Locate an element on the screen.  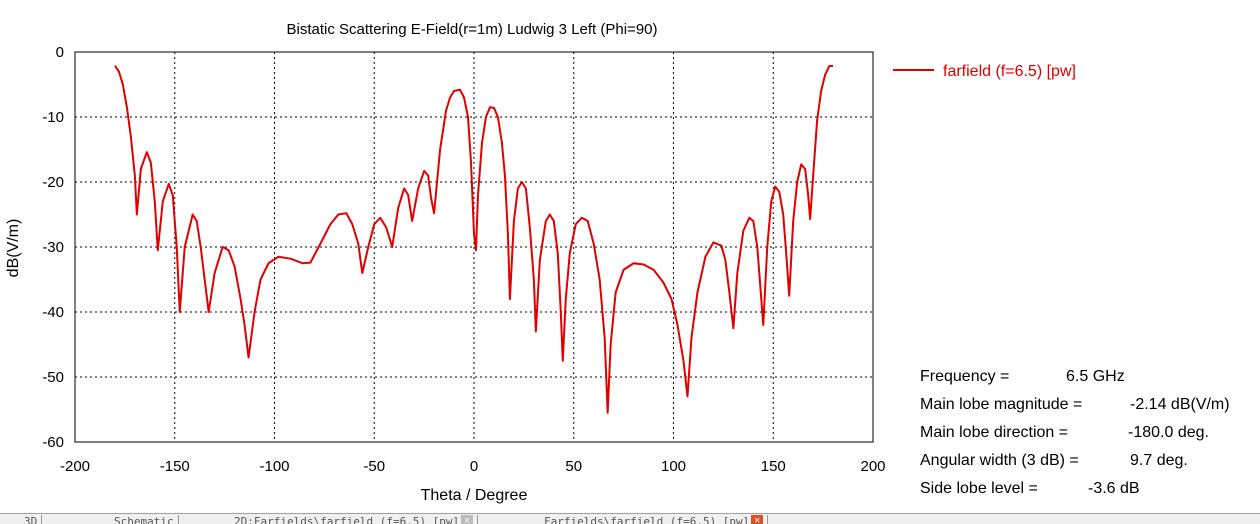
x-tick-label: -150 is located at coordinates (175, 466).